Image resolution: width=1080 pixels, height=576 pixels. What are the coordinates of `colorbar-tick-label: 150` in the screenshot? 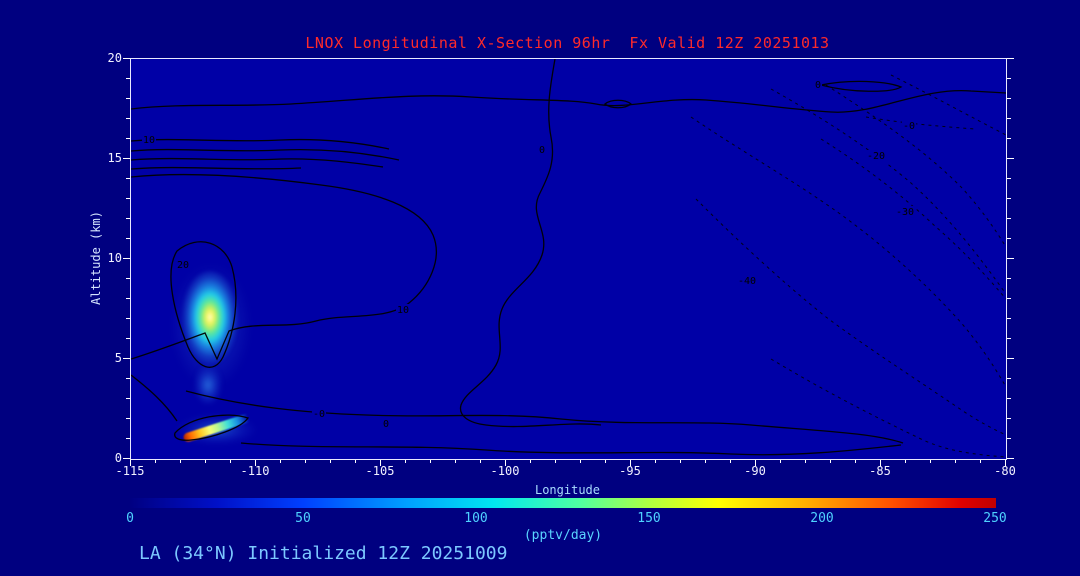 It's located at (649, 518).